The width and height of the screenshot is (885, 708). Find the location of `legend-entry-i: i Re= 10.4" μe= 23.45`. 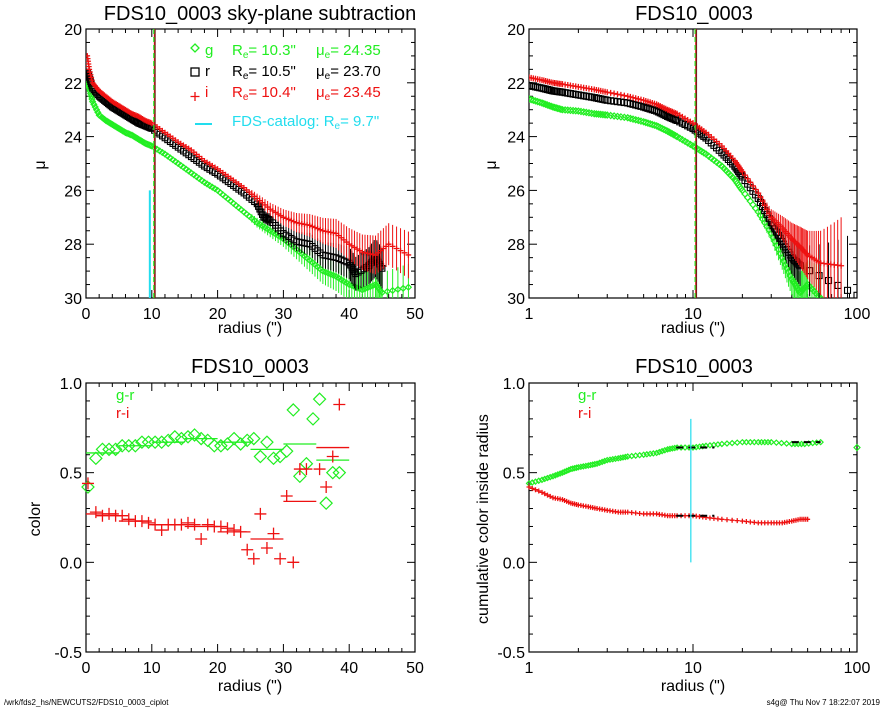

legend-entry-i: i Re= 10.4" μe= 23.45 is located at coordinates (285, 93).